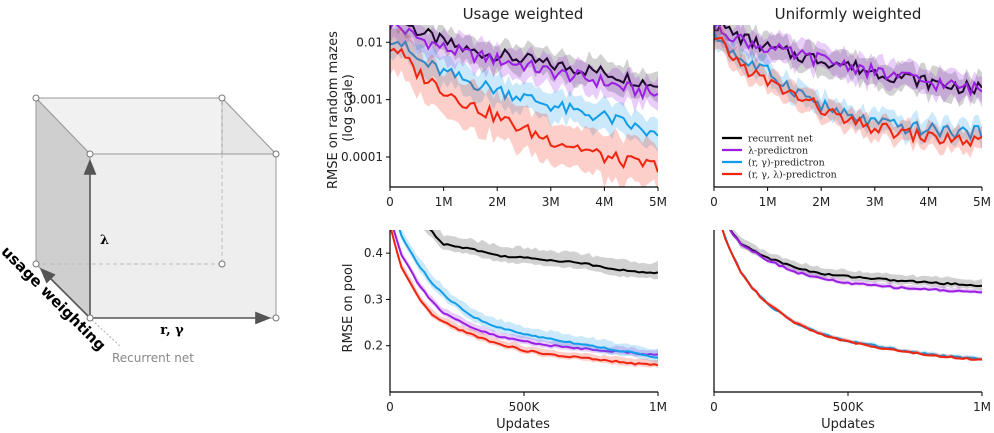 The width and height of the screenshot is (994, 433). I want to click on y-tick-label: 0.01, so click(369, 42).